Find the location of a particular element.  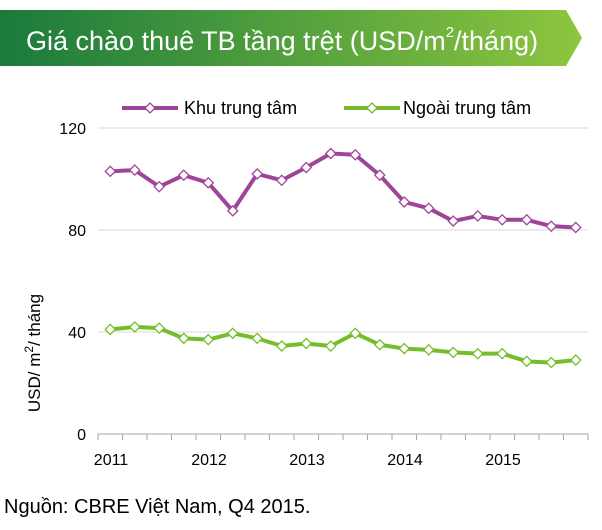

chart-title-superscript: 2 is located at coordinates (450, 32).